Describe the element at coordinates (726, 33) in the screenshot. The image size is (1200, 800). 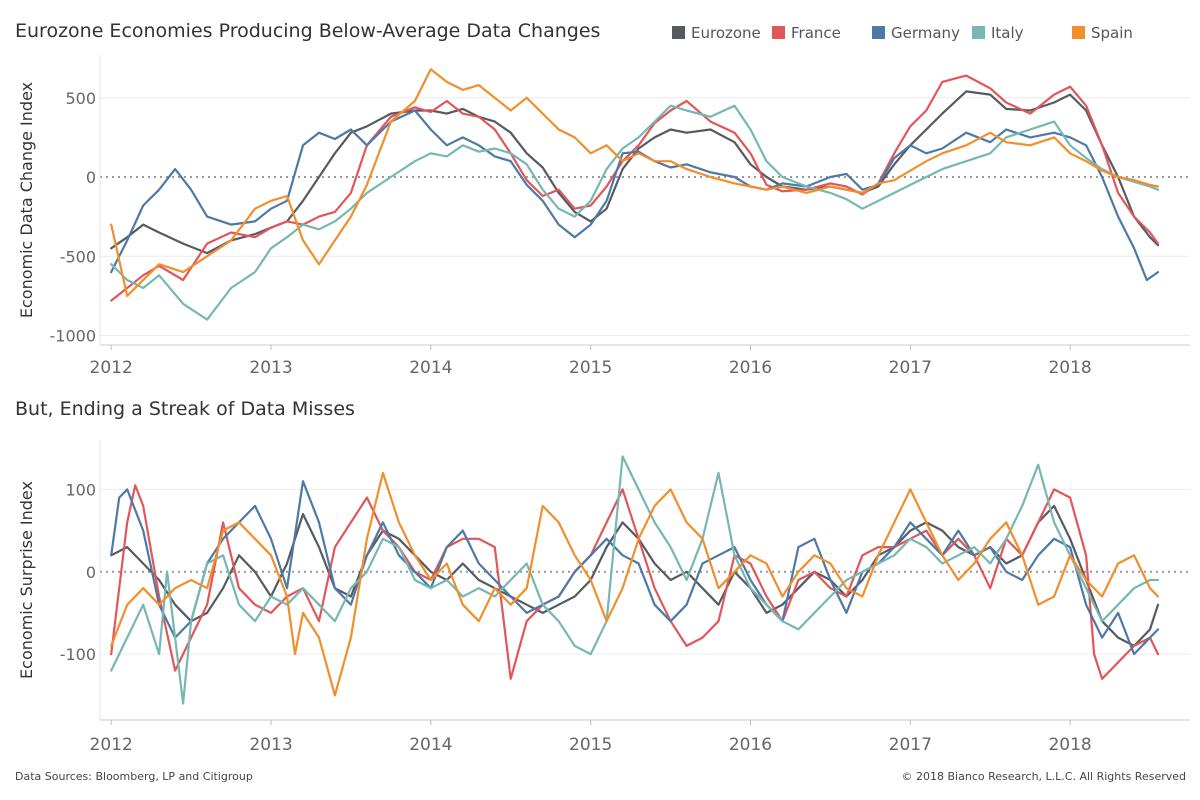
I see `legend-label-eurozone: Eurozone` at that location.